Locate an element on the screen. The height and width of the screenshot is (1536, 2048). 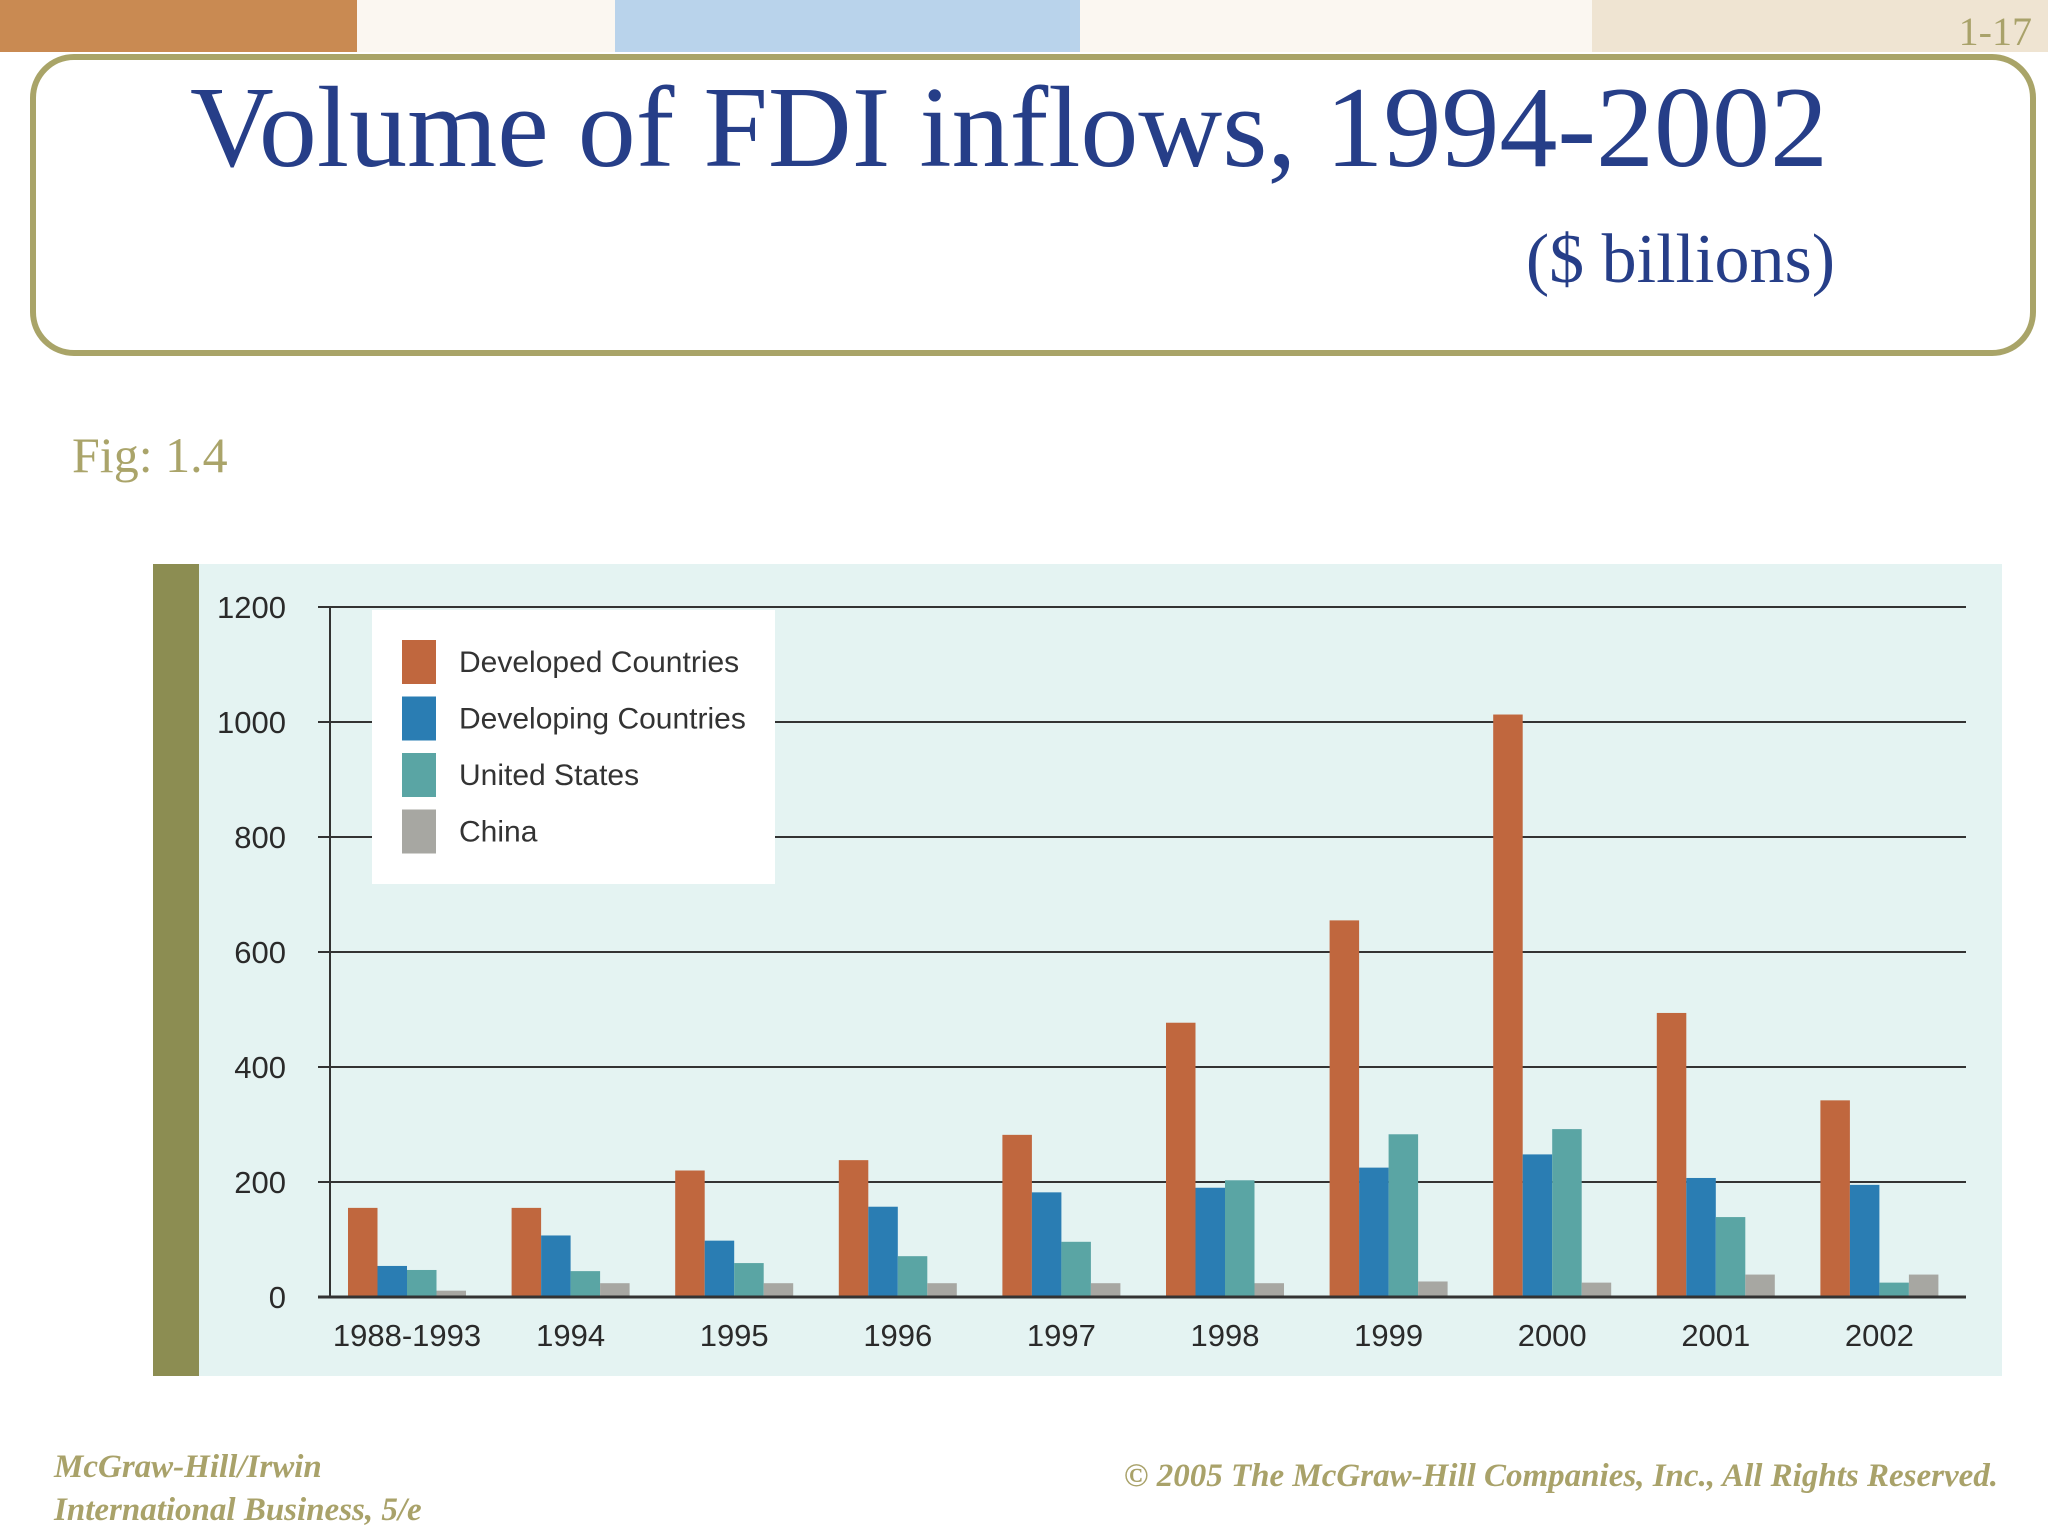
x-tick-label: 1999 is located at coordinates (1388, 1335).